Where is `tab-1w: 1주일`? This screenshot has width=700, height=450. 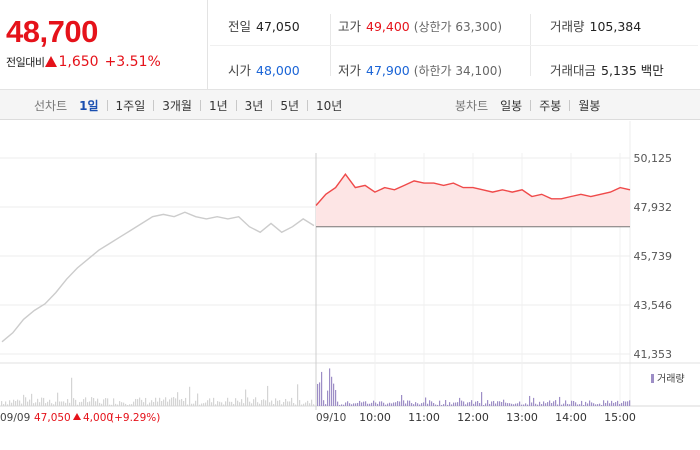
tab-1w: 1주일 is located at coordinates (130, 105).